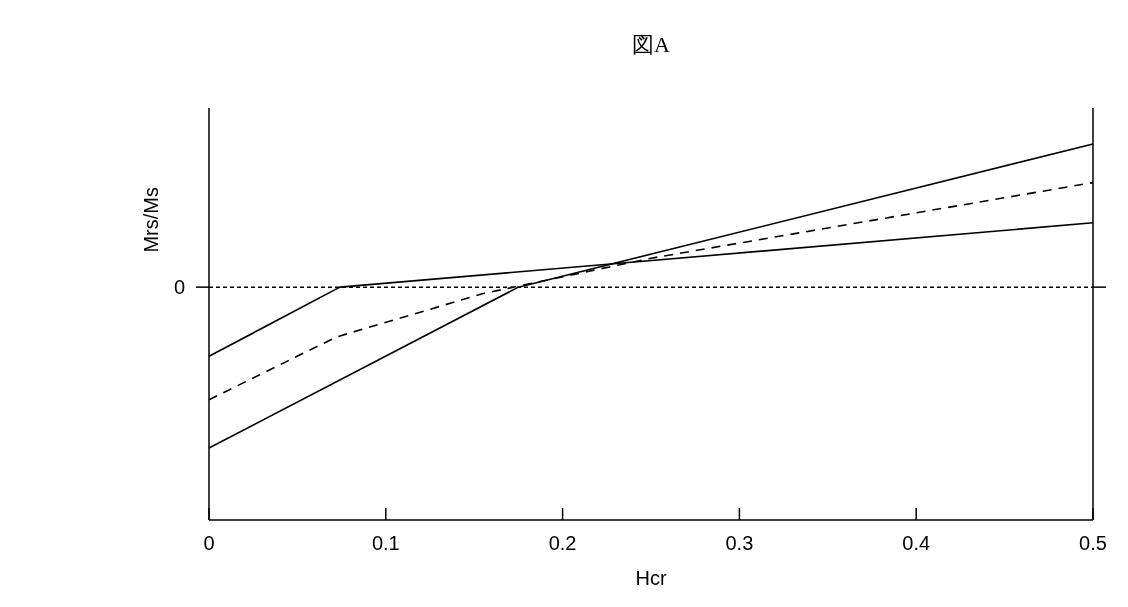 The image size is (1128, 607). I want to click on x-tick-label: 0.3, so click(739, 543).